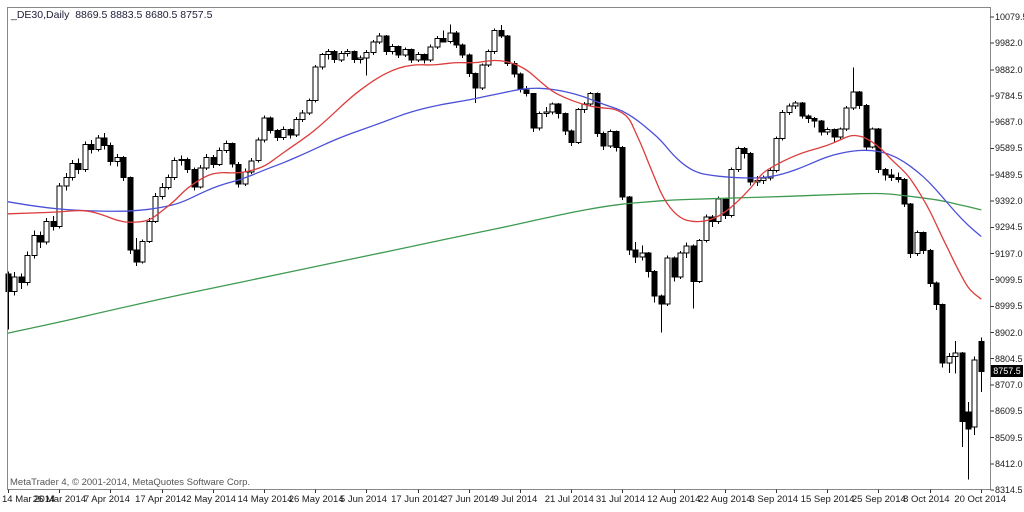  I want to click on y-axis-label: 8804.5, so click(1009, 358).